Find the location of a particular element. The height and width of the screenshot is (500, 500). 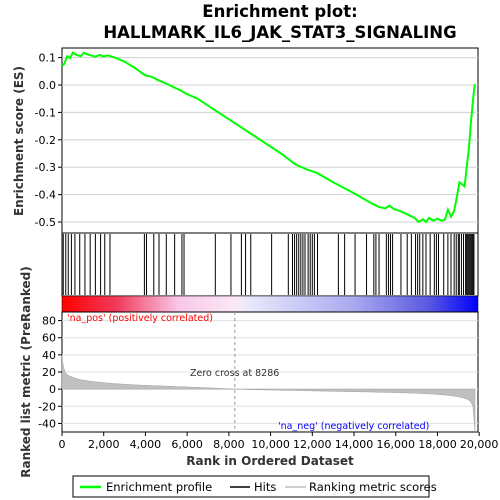

x-tick-label: 8,000 is located at coordinates (229, 444).